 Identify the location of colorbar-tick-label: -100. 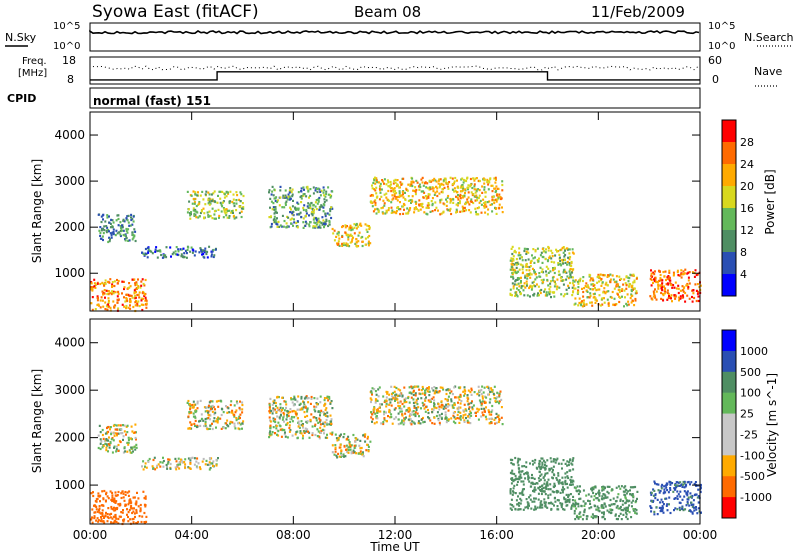
(752, 455).